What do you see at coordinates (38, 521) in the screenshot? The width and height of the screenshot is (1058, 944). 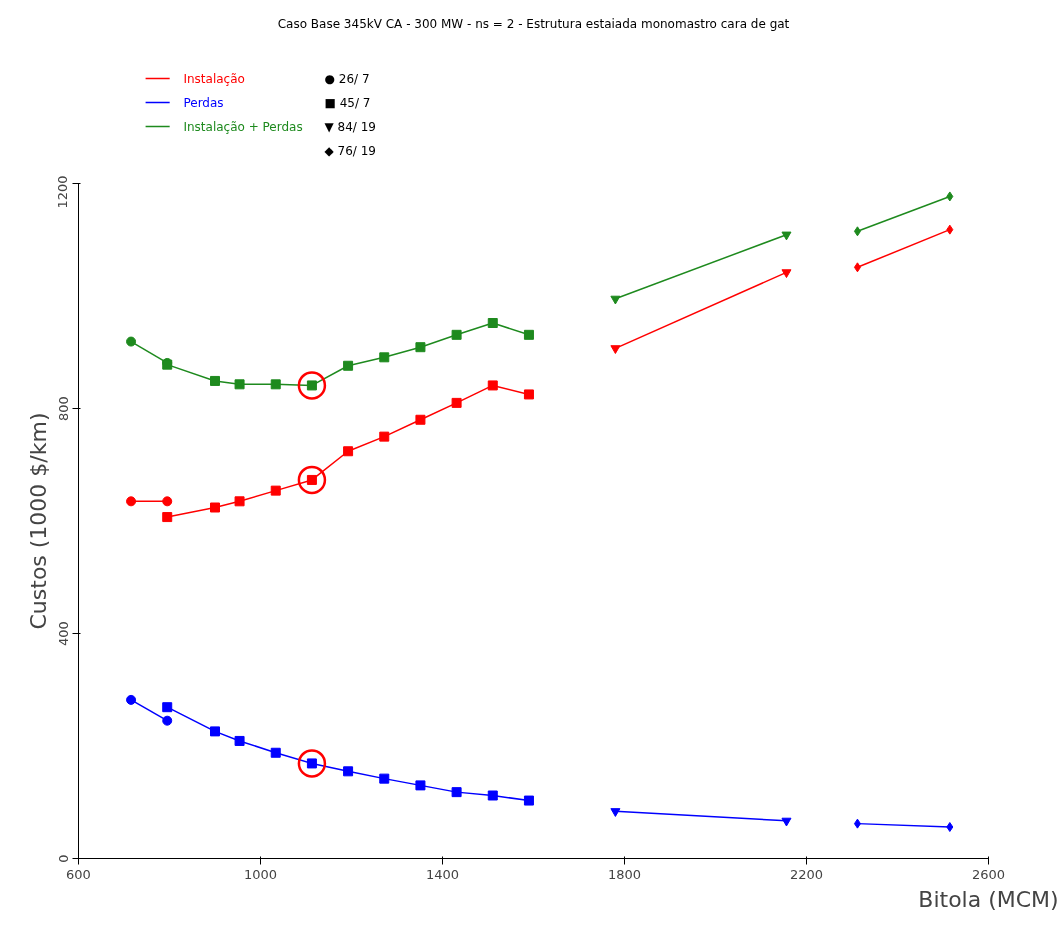 I see `y-axis-title: Custos (1000 $/km)` at bounding box center [38, 521].